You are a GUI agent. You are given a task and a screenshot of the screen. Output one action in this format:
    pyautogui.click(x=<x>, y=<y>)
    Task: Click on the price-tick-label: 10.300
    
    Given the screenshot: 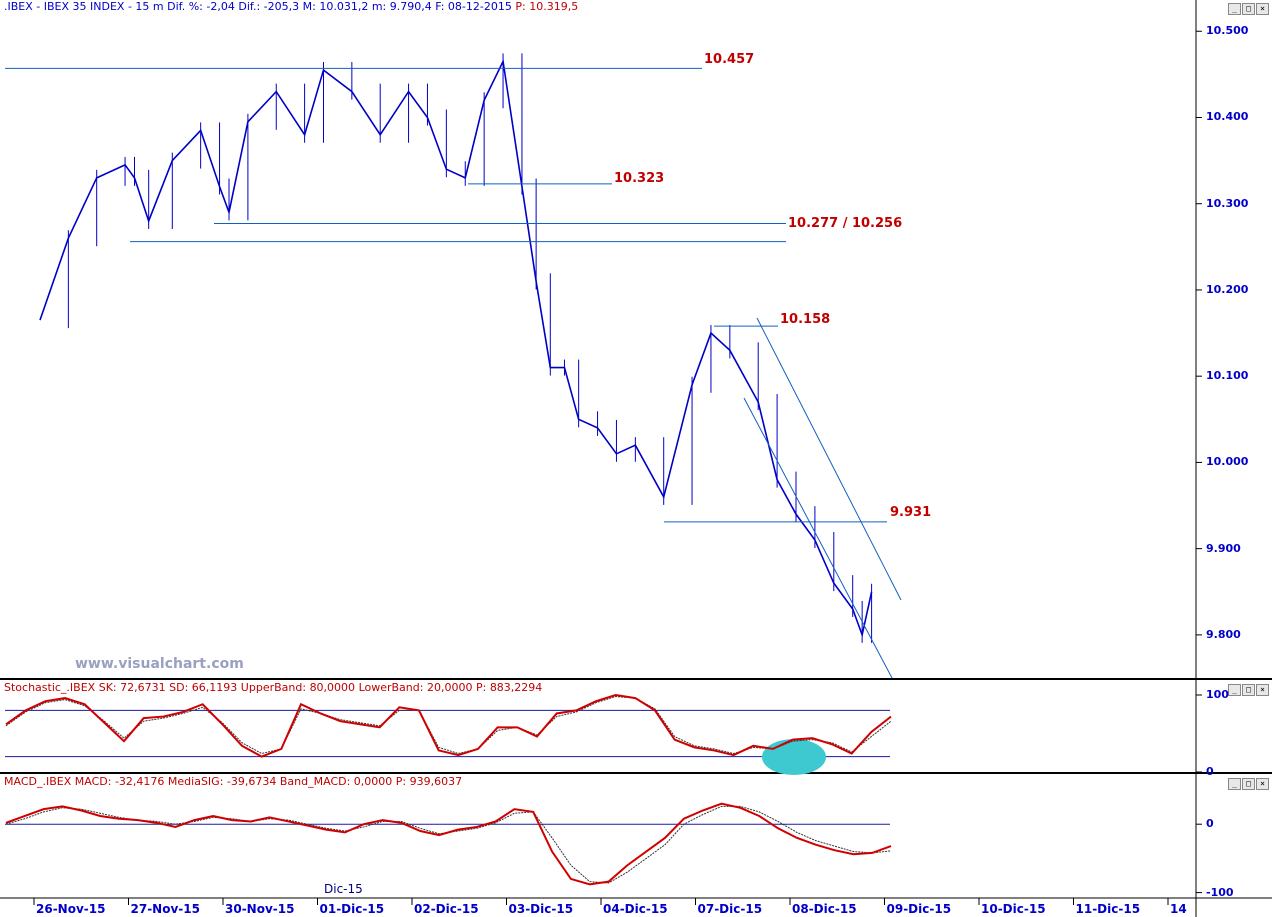 What is the action you would take?
    pyautogui.click(x=1227, y=203)
    